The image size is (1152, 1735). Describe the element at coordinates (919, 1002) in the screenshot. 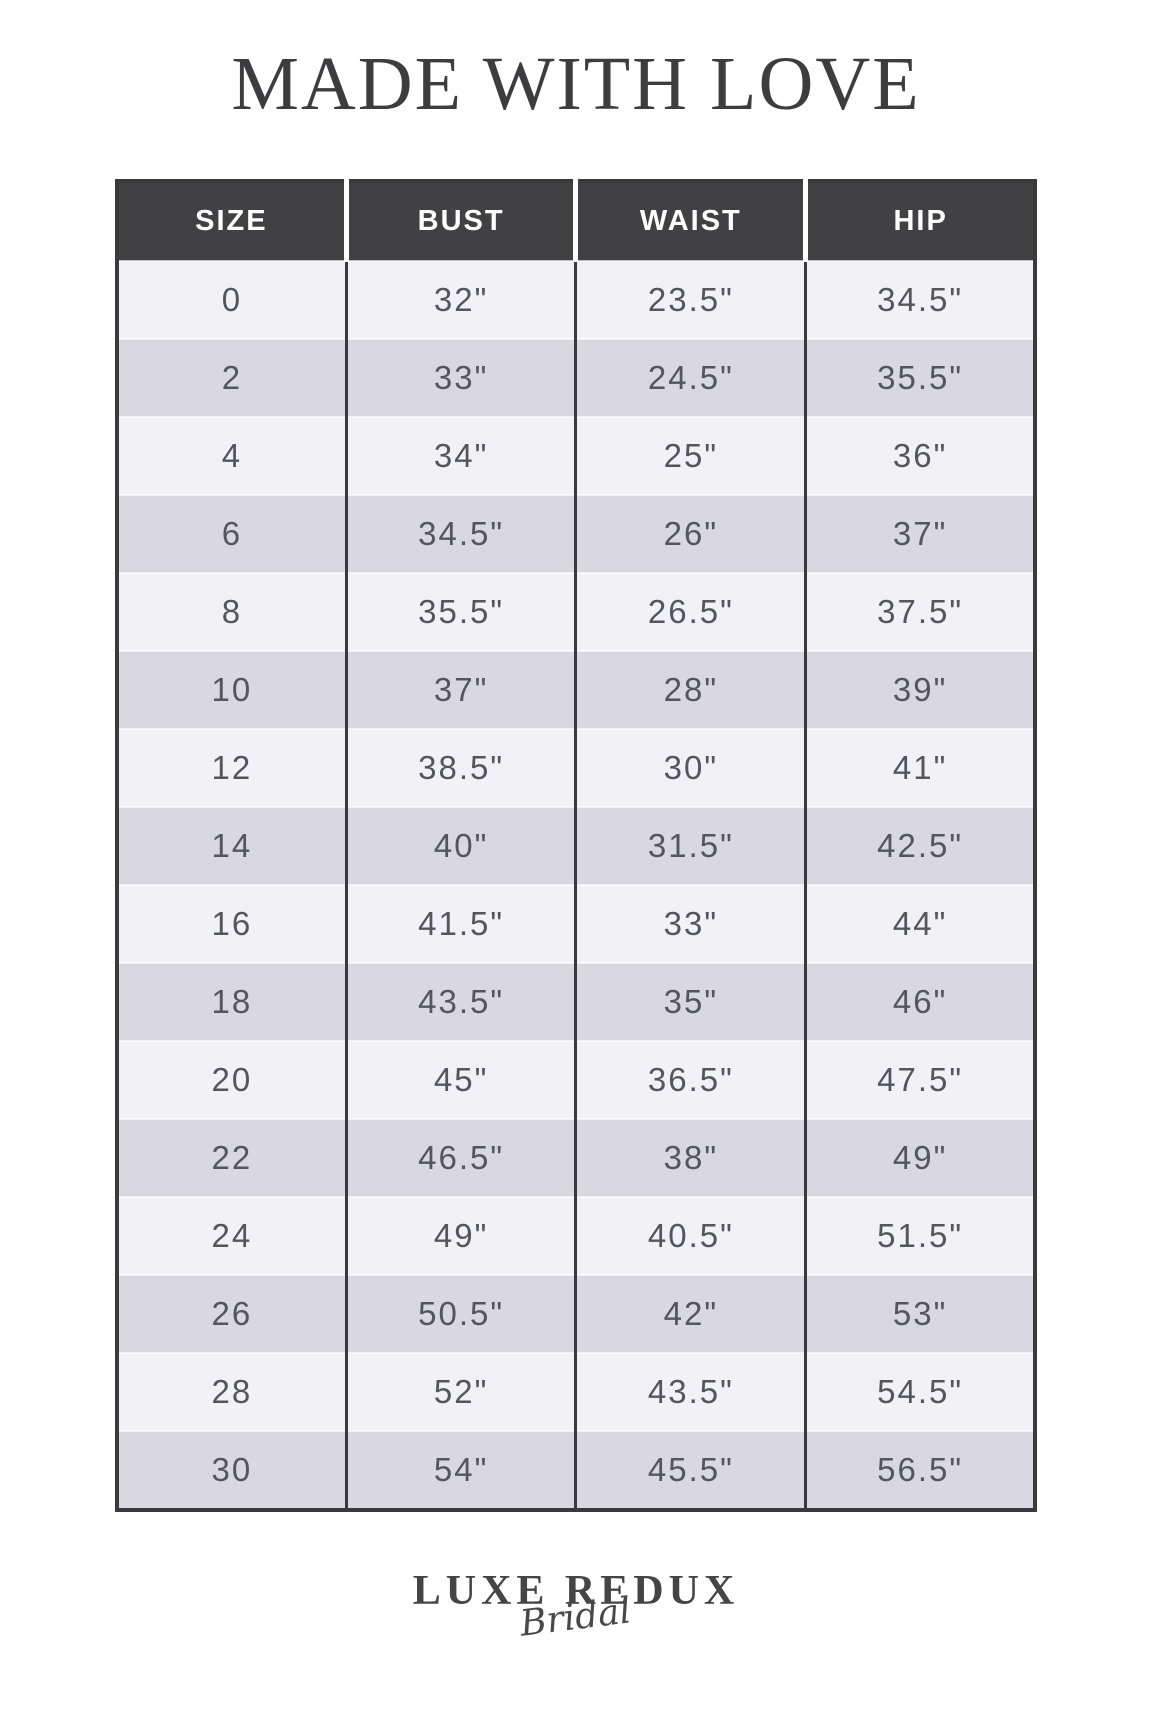

I see `table-cell: 46"` at that location.